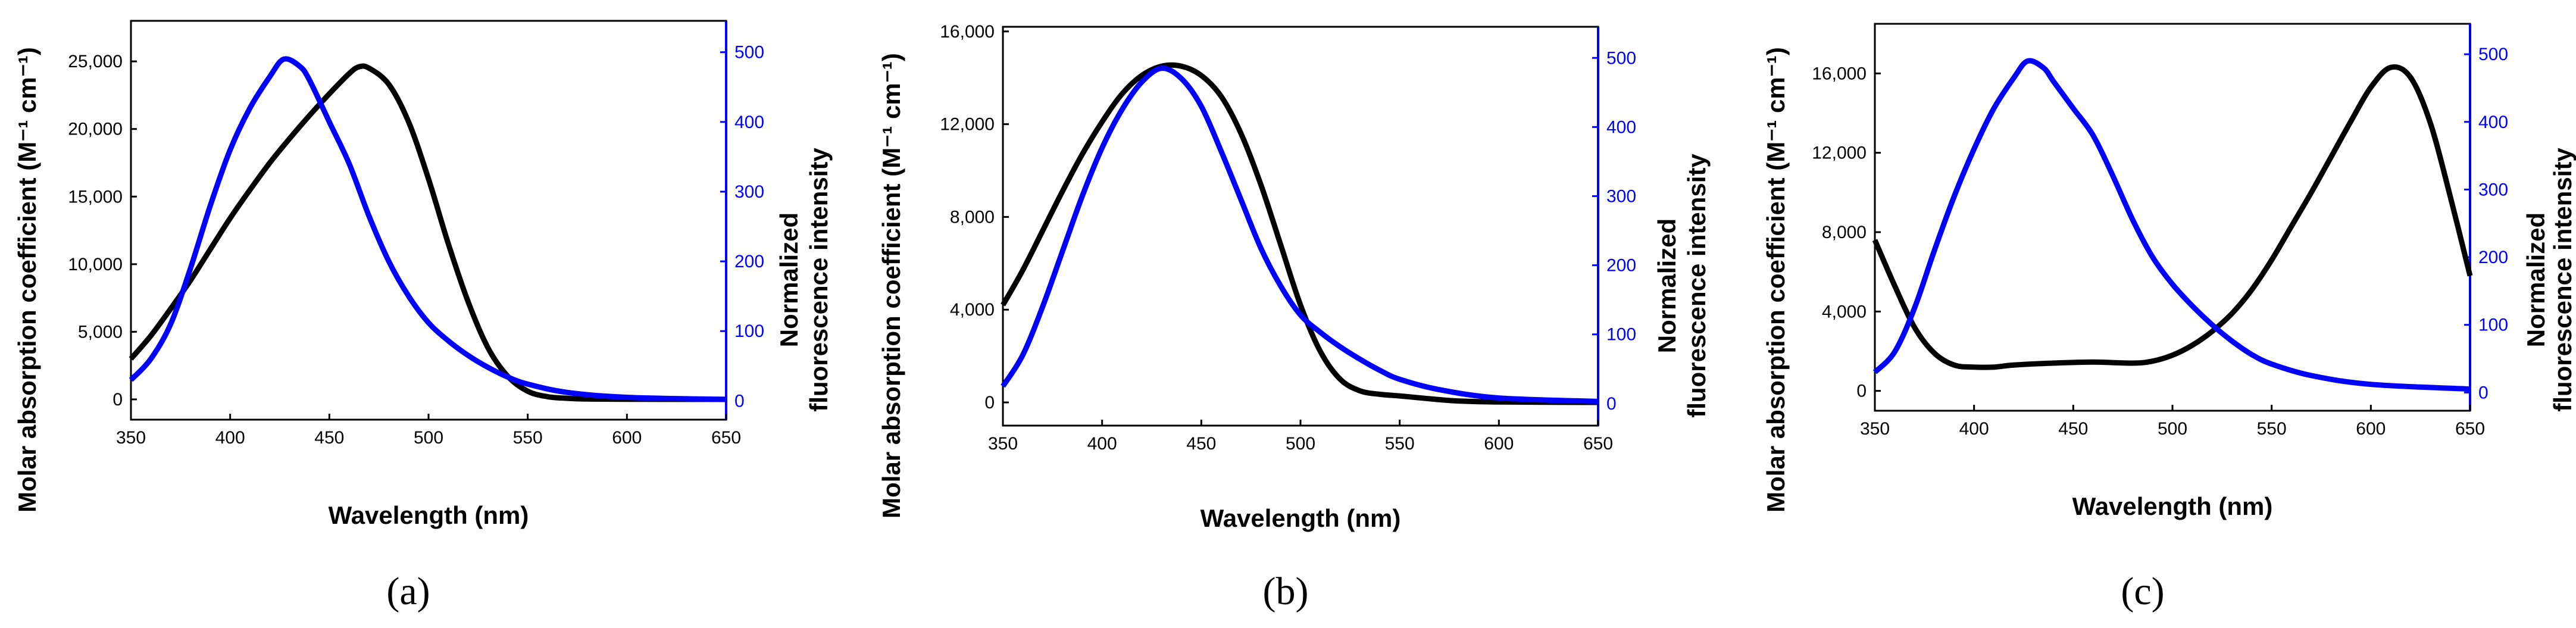  What do you see at coordinates (891, 285) in the screenshot?
I see `y-left-axis-label-b: Molar absorption coefficient (M⁻¹ cm⁻¹)` at bounding box center [891, 285].